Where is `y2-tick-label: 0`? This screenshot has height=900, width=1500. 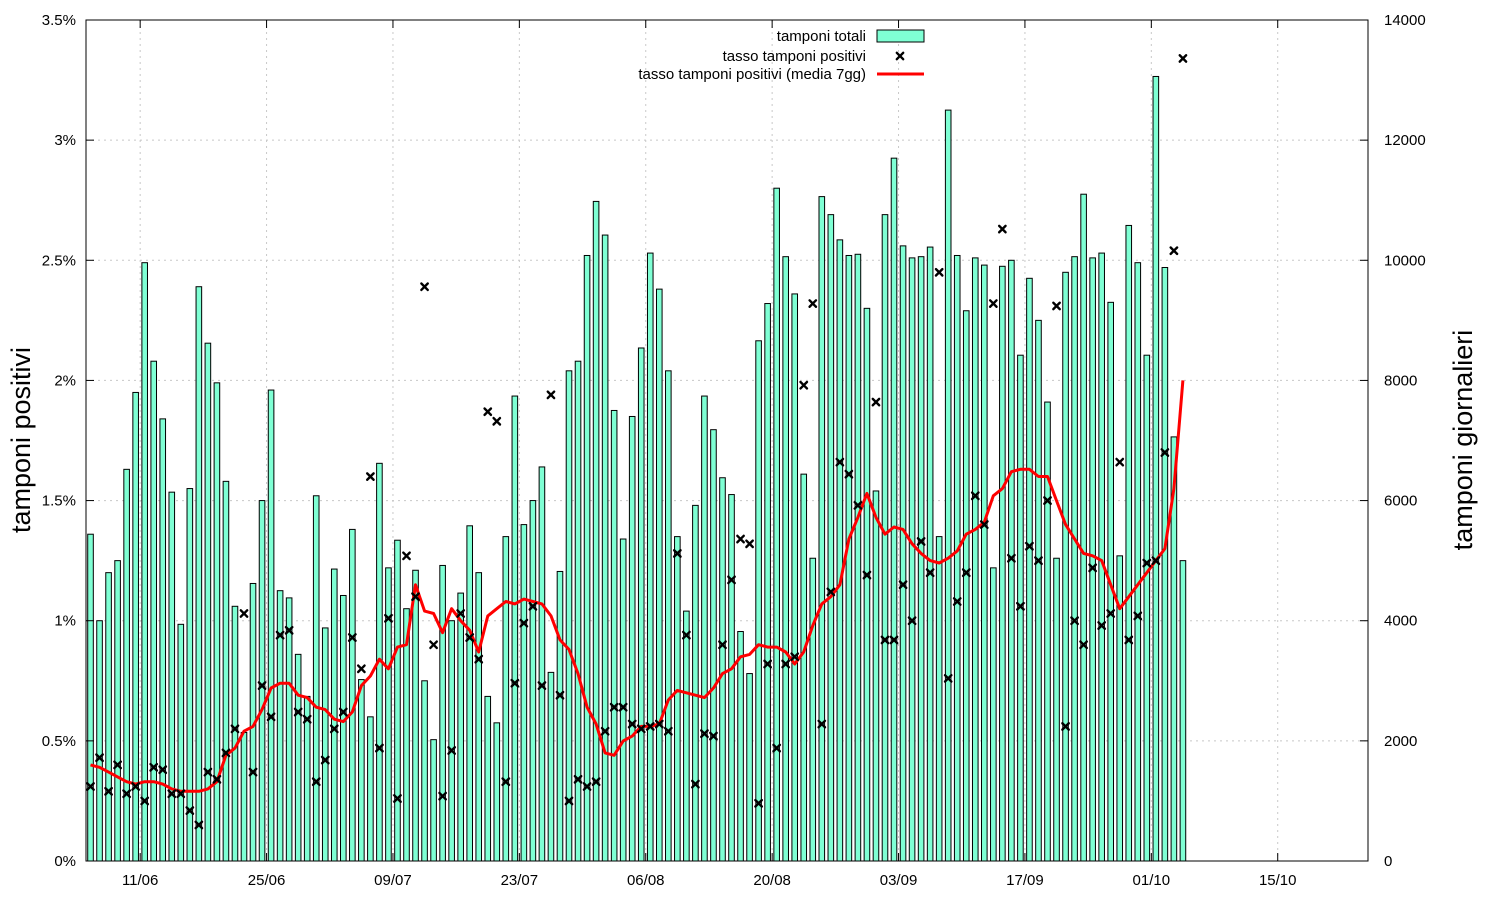 y2-tick-label: 0 is located at coordinates (1388, 861).